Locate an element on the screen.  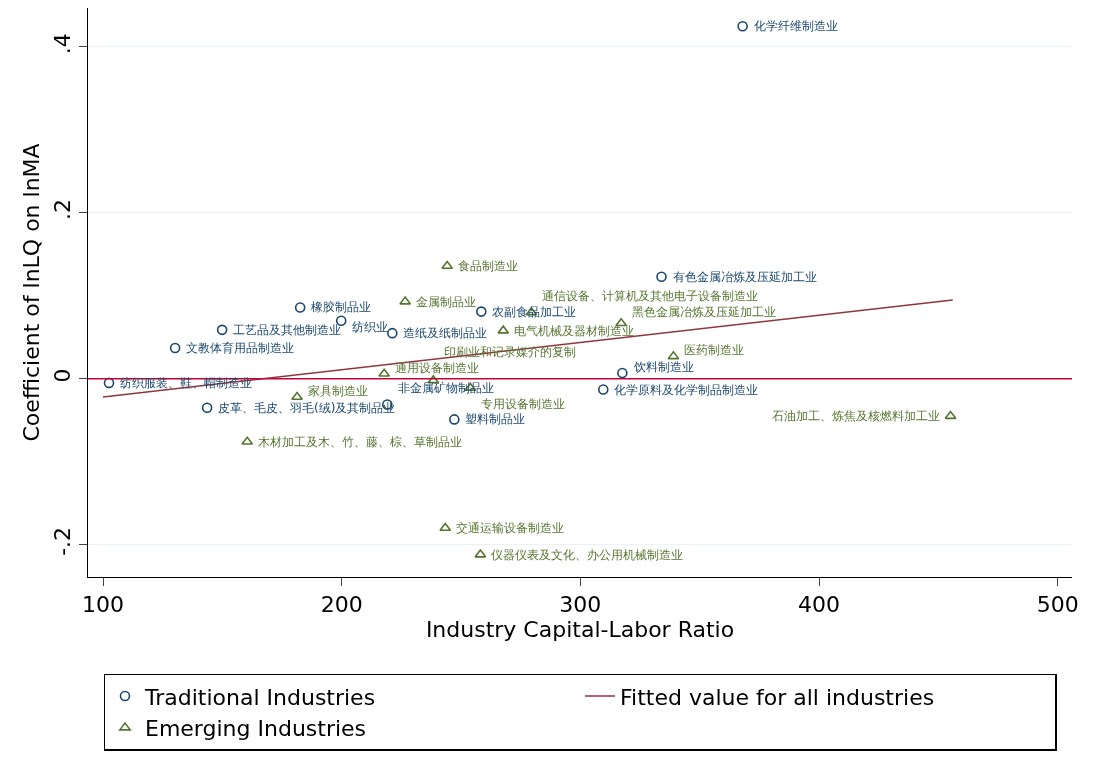
y-axis-title: Coefficient of lnLQ on lnMA is located at coordinates (31, 292).